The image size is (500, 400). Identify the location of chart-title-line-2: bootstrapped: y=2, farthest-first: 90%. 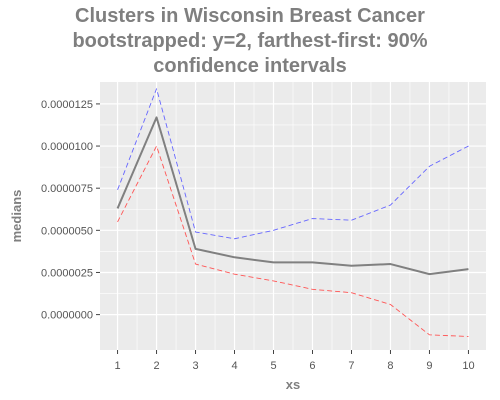
(250, 41).